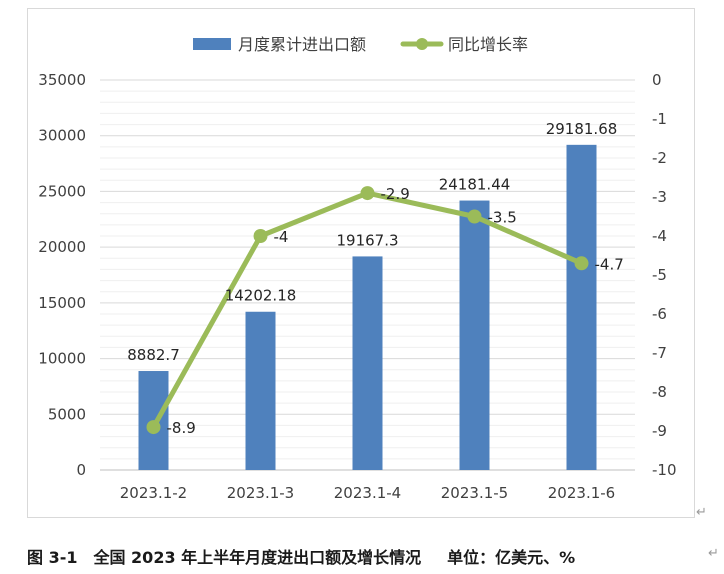 Image resolution: width=724 pixels, height=574 pixels. What do you see at coordinates (475, 185) in the screenshot?
I see `bar-data-label: 24181.44` at bounding box center [475, 185].